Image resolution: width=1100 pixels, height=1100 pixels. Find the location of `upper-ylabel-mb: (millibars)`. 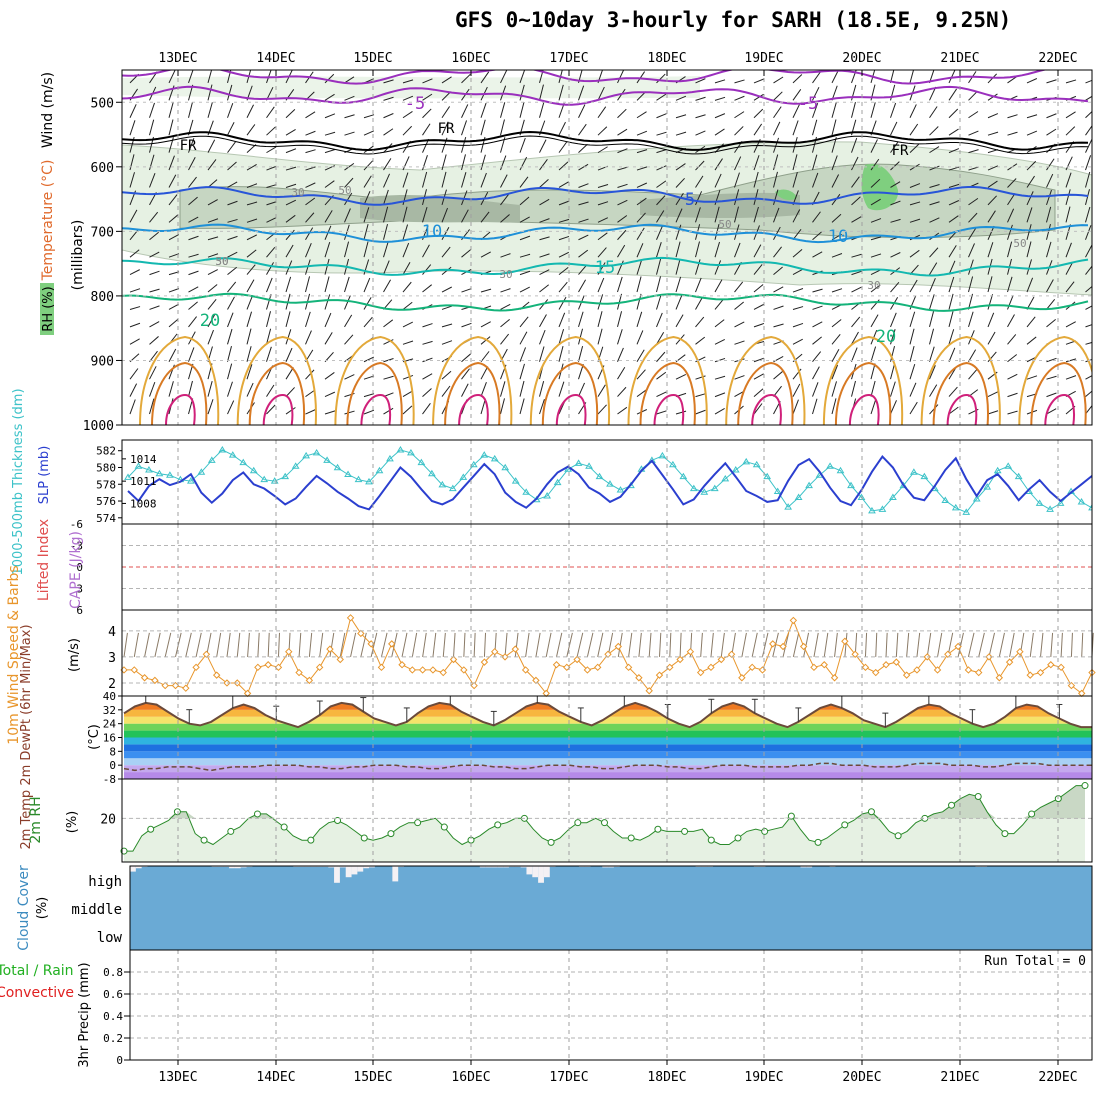

upper-ylabel-mb: (millibars) is located at coordinates (78, 255).